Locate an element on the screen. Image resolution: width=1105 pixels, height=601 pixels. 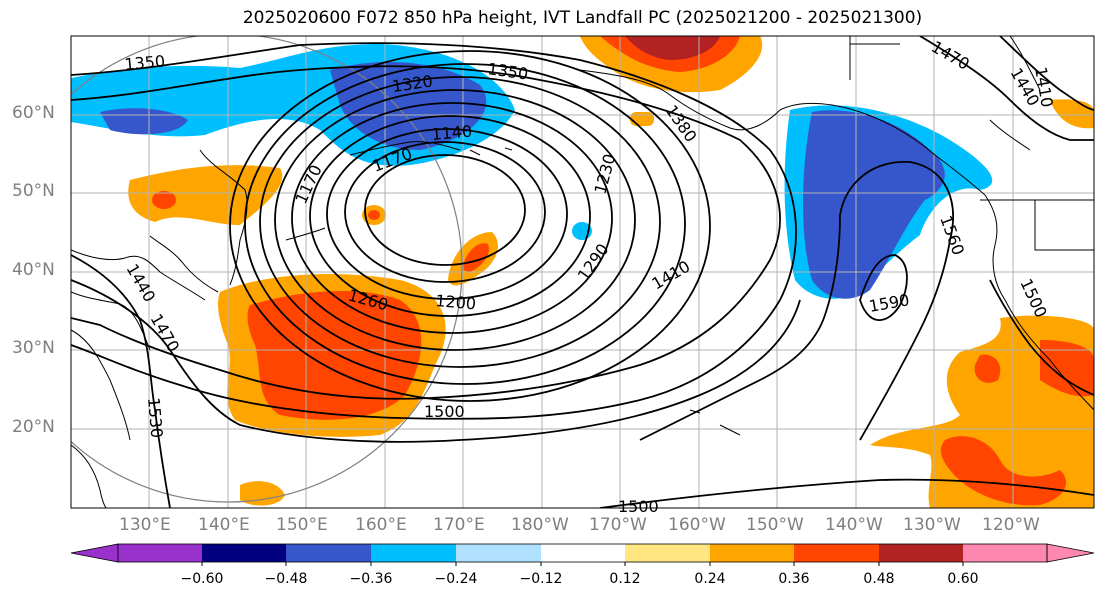
colorbar-tick-label: 0.12 is located at coordinates (625, 579).